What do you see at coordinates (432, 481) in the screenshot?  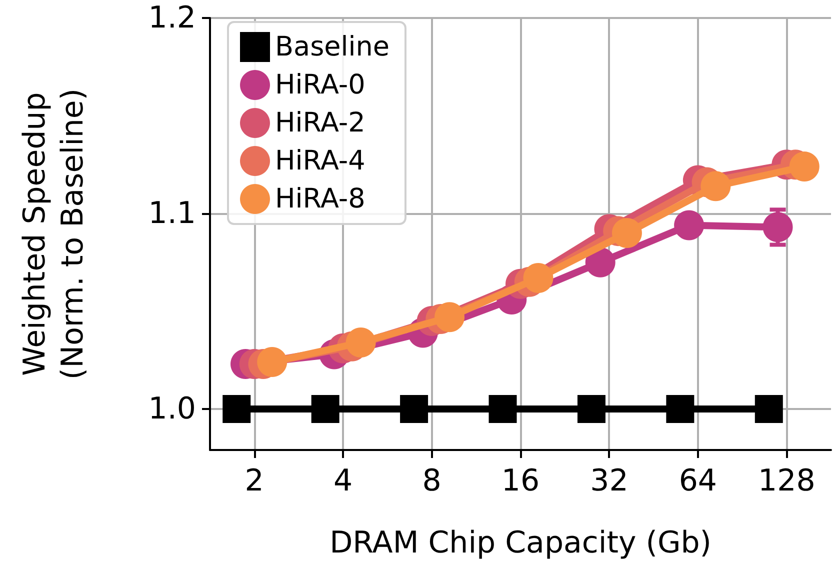 I see `x-tick-label: 8` at bounding box center [432, 481].